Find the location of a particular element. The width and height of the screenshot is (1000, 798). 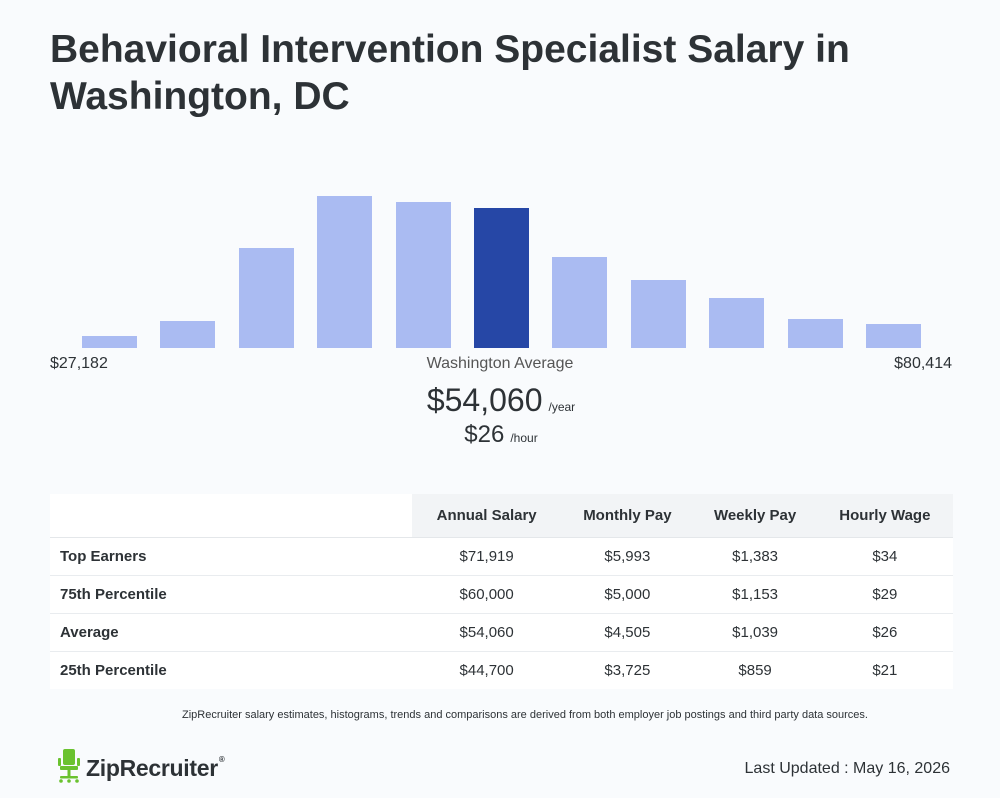

table-cell: $26 is located at coordinates (884, 632).